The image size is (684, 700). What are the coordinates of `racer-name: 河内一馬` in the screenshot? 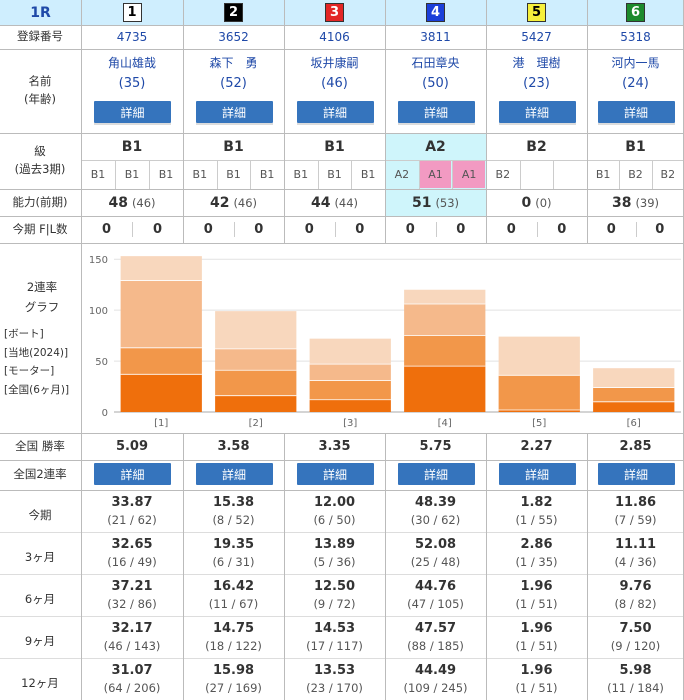 It's located at (635, 62).